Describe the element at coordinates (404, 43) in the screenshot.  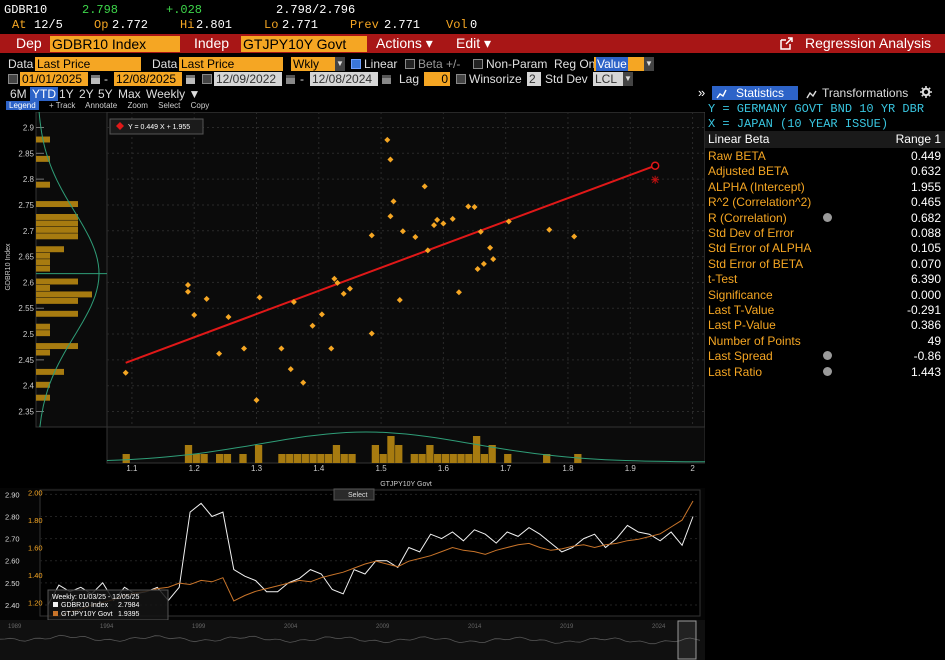
I see `actions-menu: Actions ▾` at that location.